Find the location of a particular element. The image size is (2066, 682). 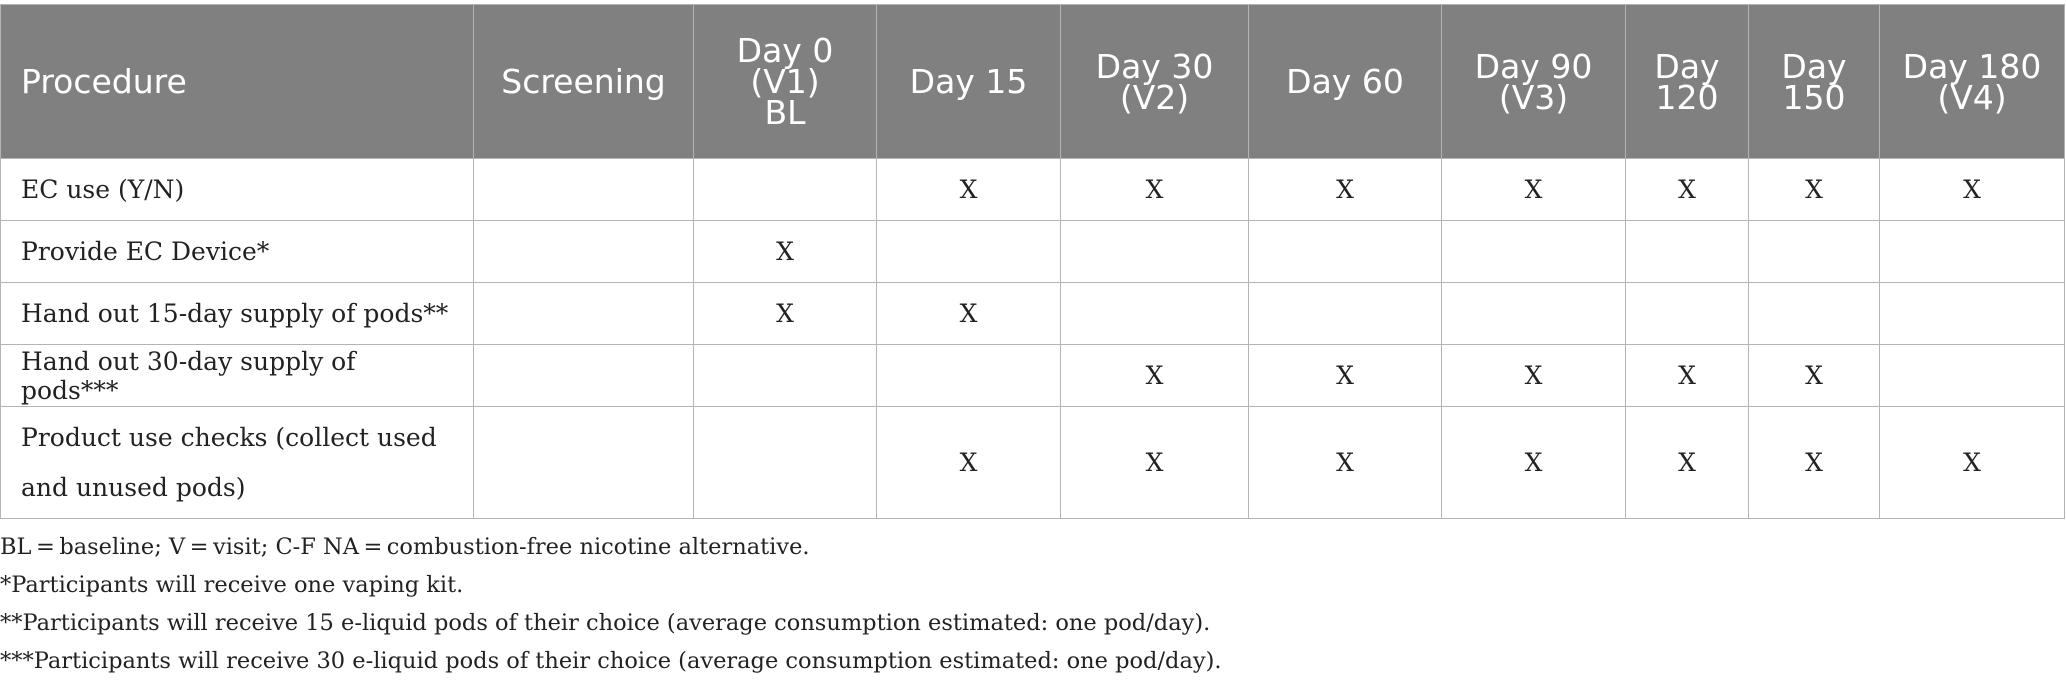

column-header-day-15: Day 15 is located at coordinates (968, 81).